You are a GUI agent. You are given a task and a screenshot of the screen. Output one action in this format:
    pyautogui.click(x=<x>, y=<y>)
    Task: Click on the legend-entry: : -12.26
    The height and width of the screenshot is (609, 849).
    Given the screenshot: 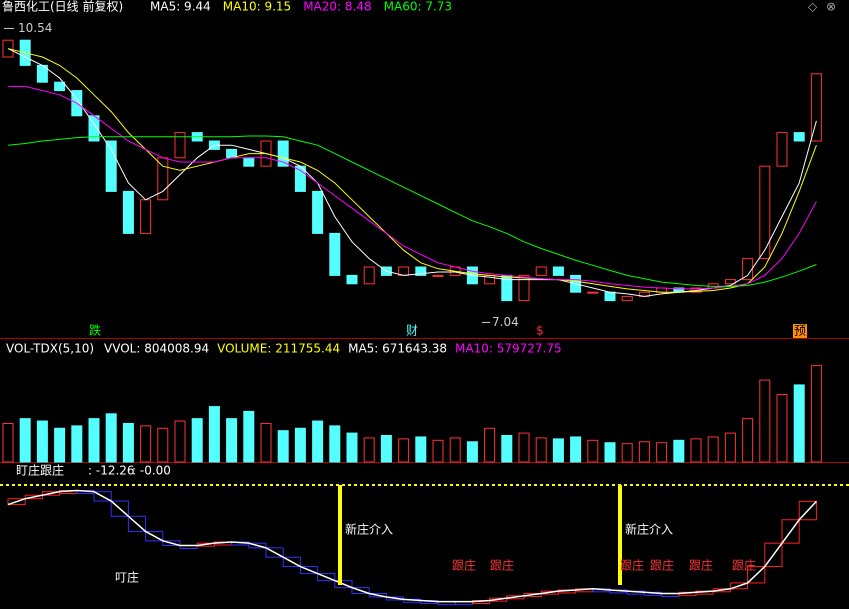 What is the action you would take?
    pyautogui.click(x=111, y=471)
    